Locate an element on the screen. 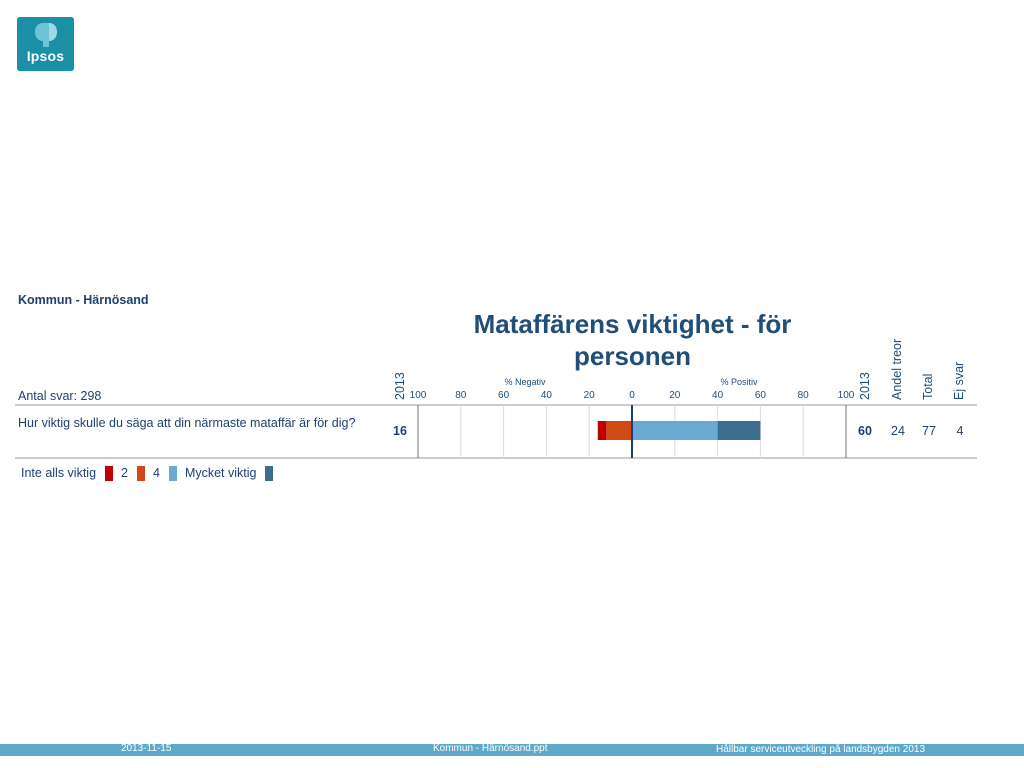 The image size is (1024, 768). region-subtitle: Kommun - Härnösand is located at coordinates (83, 300).